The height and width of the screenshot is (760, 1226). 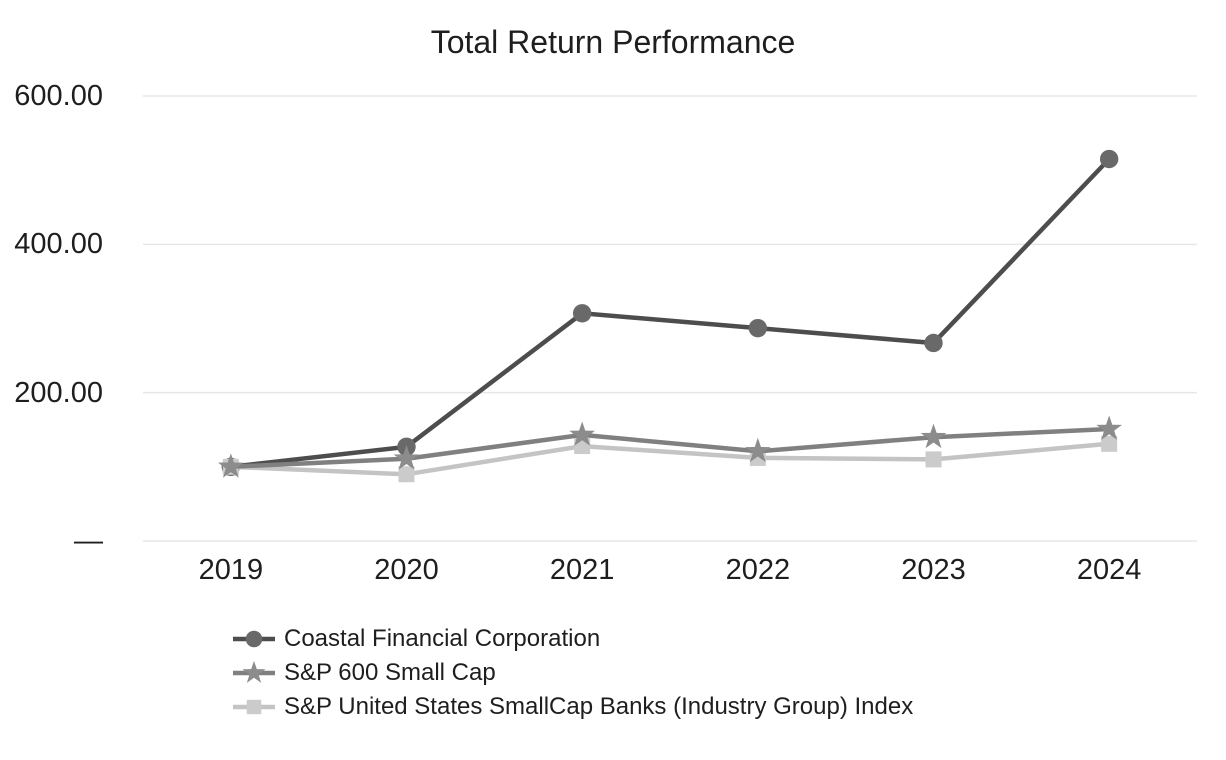 I want to click on y-axis-tick-label: 600.00, so click(x=58, y=96).